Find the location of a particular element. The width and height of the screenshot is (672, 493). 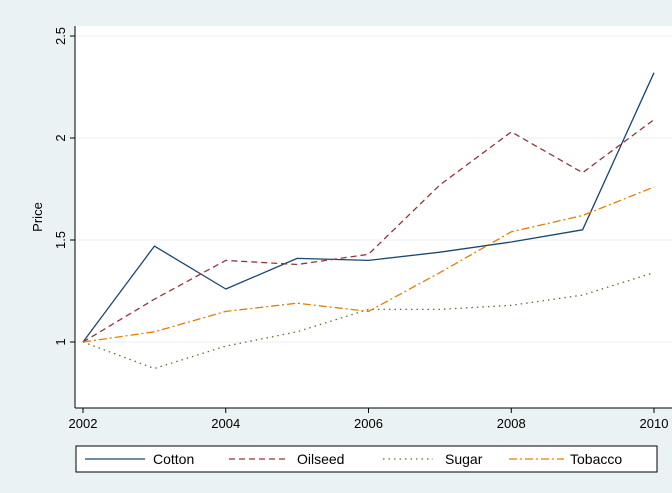

x-tick-label: 2010 is located at coordinates (654, 423).